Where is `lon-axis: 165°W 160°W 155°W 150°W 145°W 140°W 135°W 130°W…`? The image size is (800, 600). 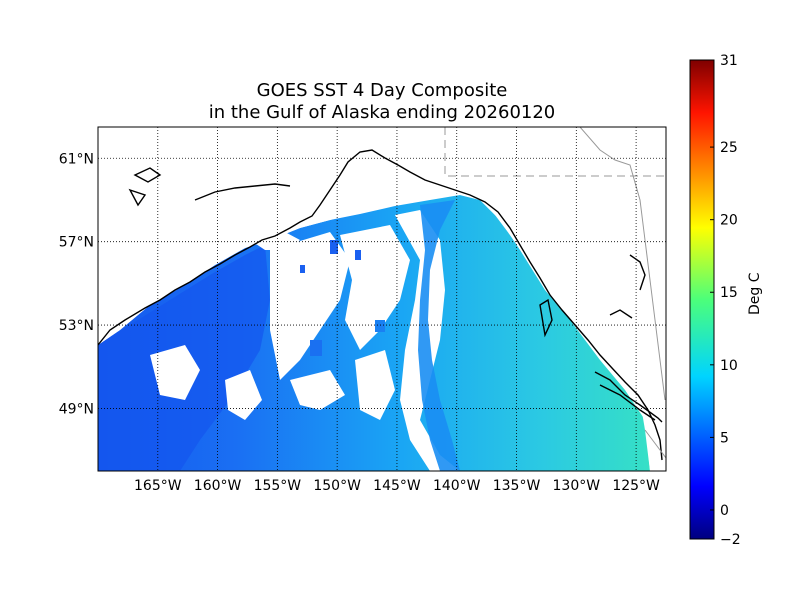 lon-axis: 165°W 160°W 155°W 150°W 145°W 140°W 135°W 130°W… is located at coordinates (397, 486).